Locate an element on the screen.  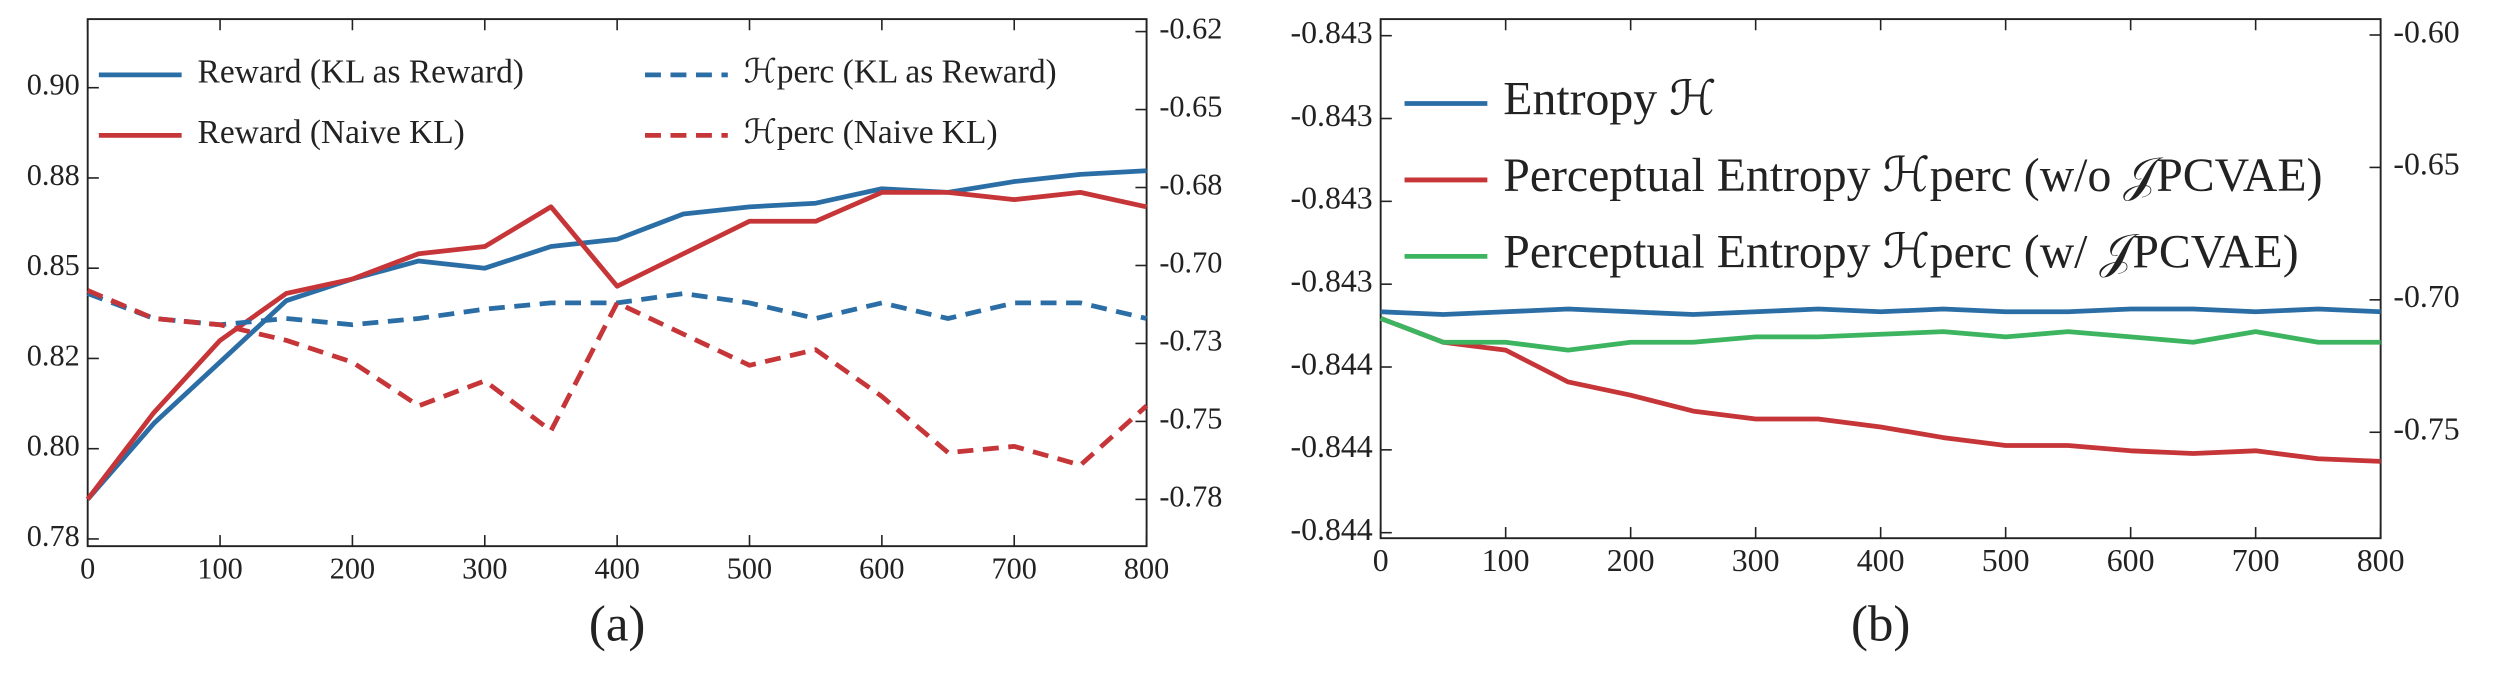
y-tick-label: 0.78 is located at coordinates (53, 536).